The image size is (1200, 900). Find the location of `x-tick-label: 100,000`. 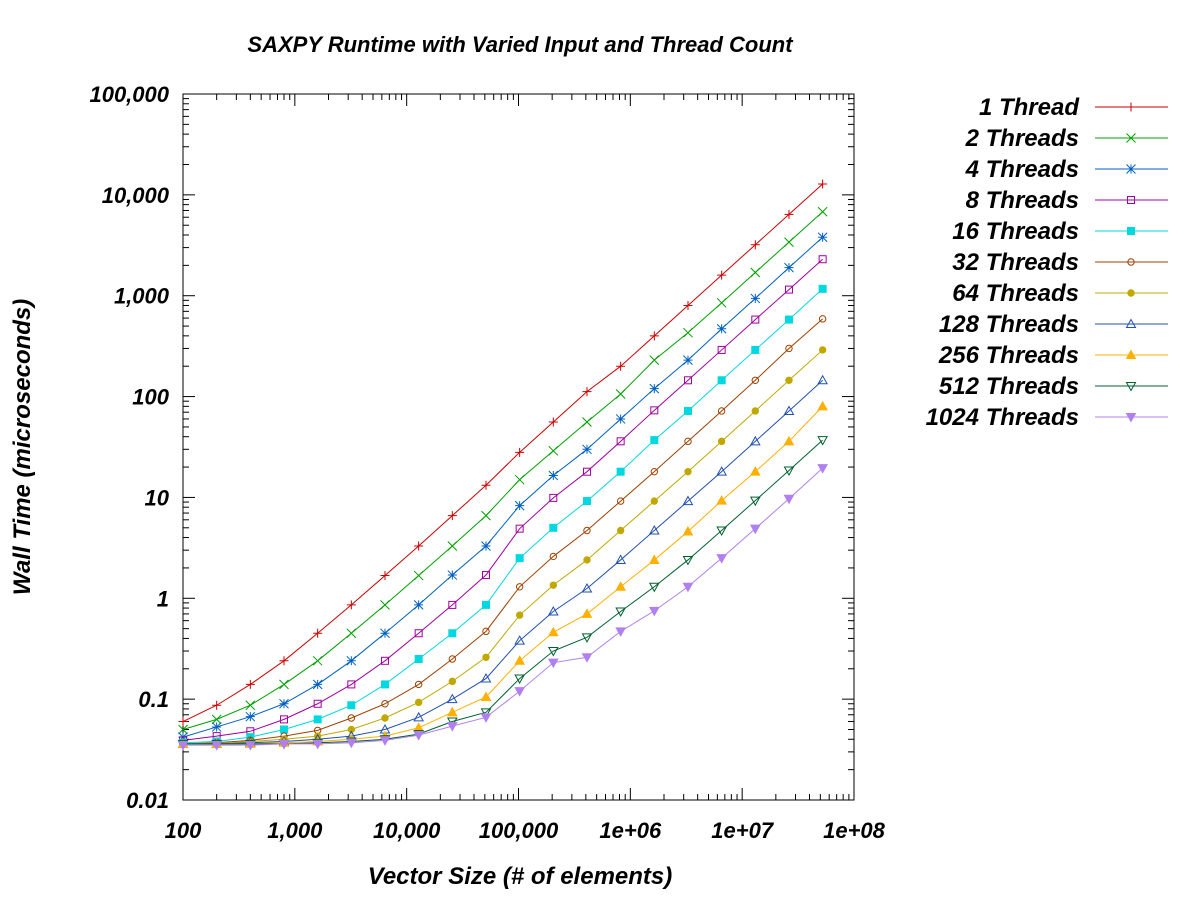

x-tick-label: 100,000 is located at coordinates (519, 830).